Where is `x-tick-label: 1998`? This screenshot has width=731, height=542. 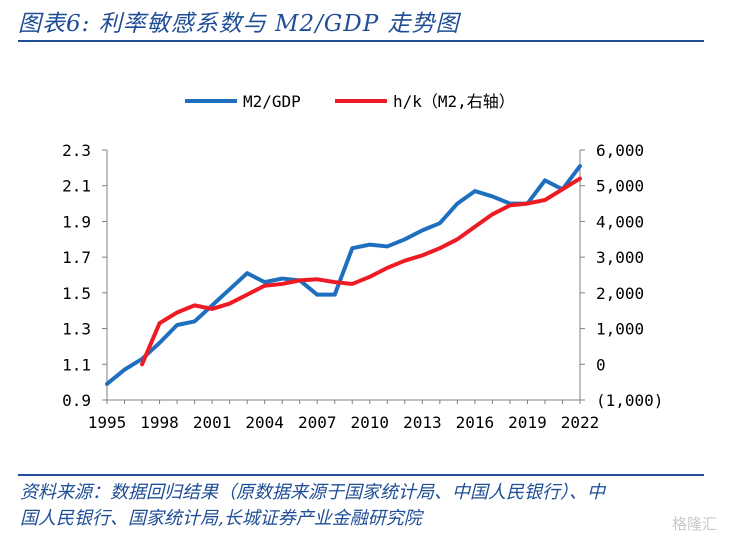
x-tick-label: 1998 is located at coordinates (159, 422).